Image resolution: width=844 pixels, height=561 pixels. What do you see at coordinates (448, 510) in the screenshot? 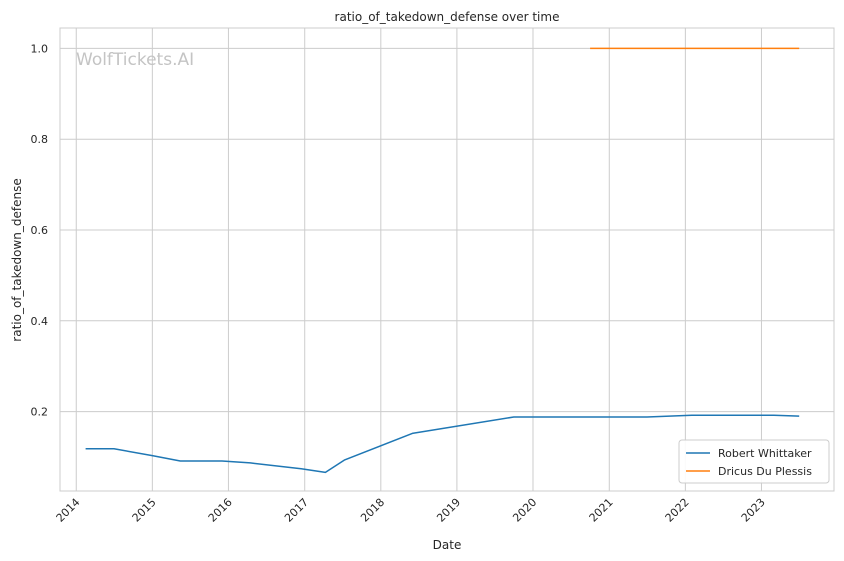
I see `x-tick-label: 2019` at bounding box center [448, 510].